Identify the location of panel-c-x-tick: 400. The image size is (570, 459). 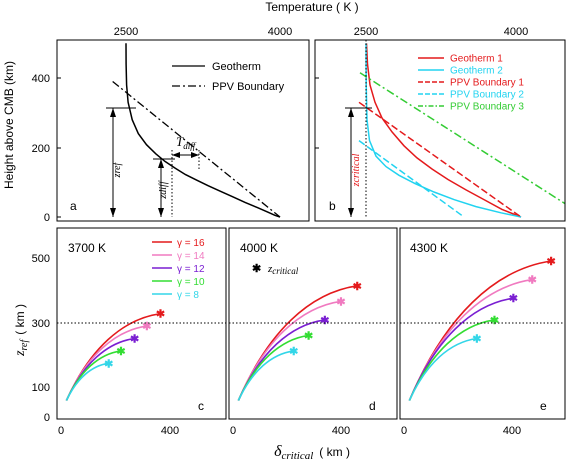
(170, 431).